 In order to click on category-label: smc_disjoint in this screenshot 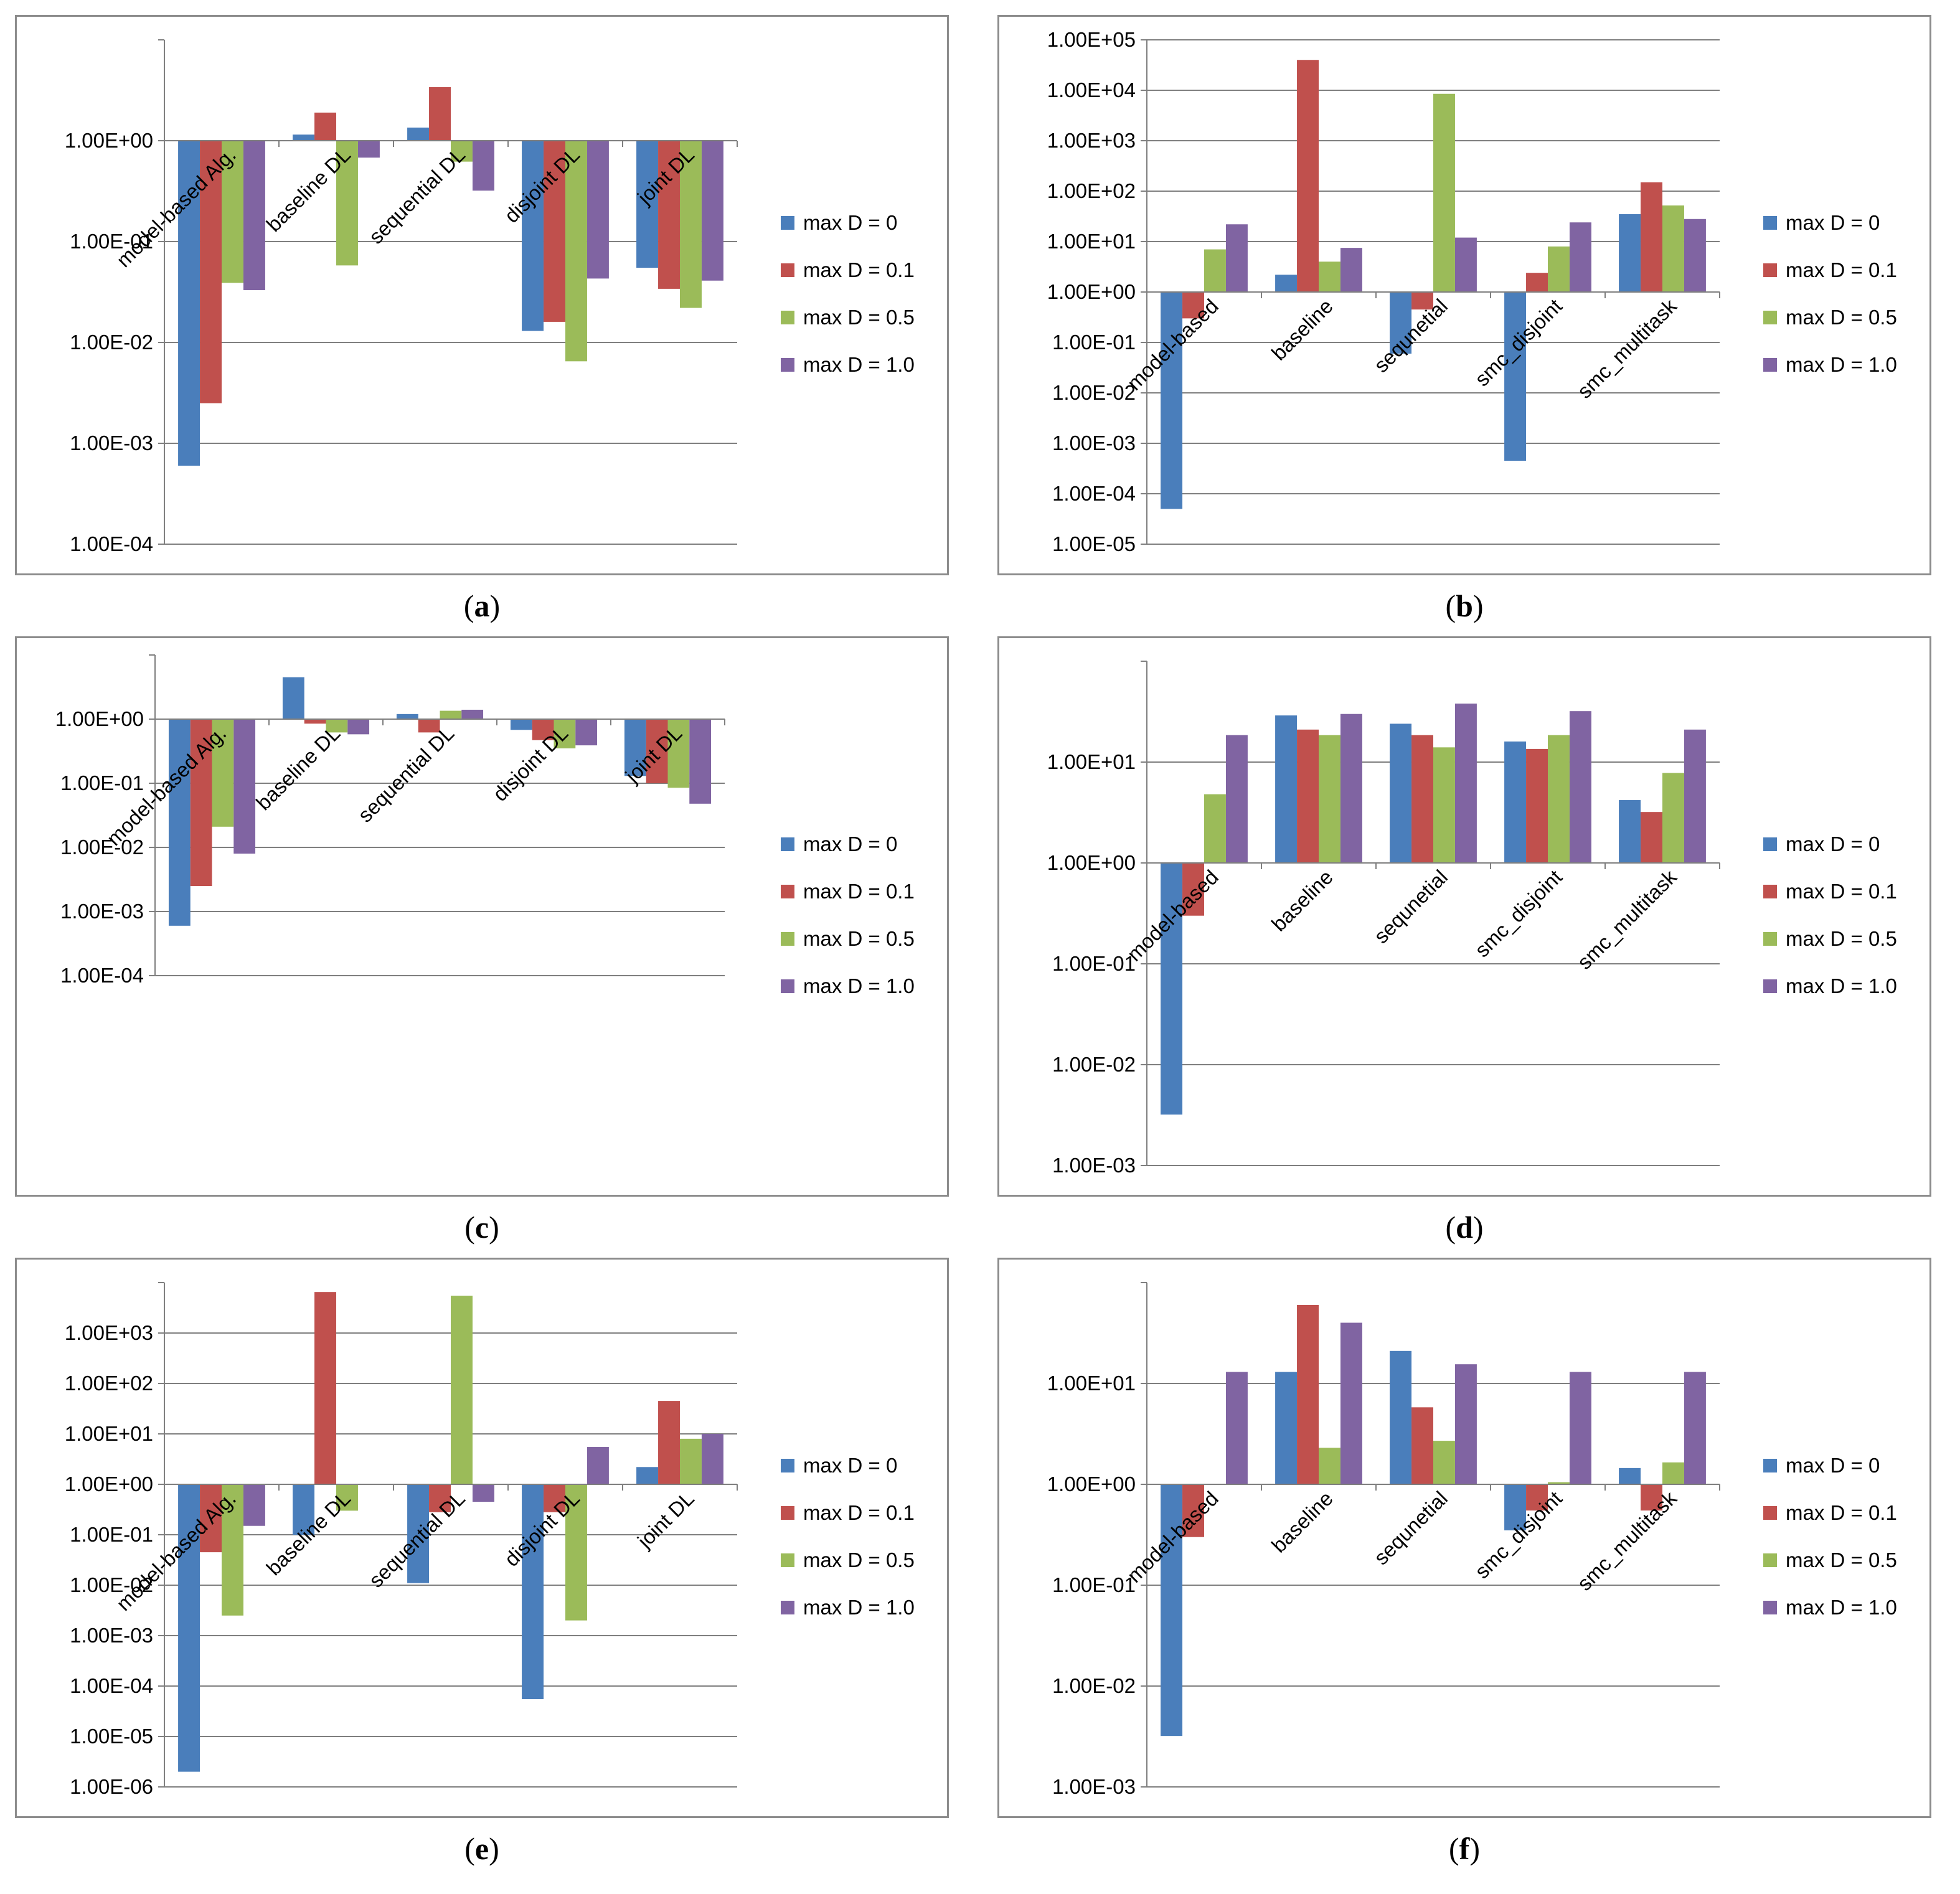, I will do `click(1518, 913)`.